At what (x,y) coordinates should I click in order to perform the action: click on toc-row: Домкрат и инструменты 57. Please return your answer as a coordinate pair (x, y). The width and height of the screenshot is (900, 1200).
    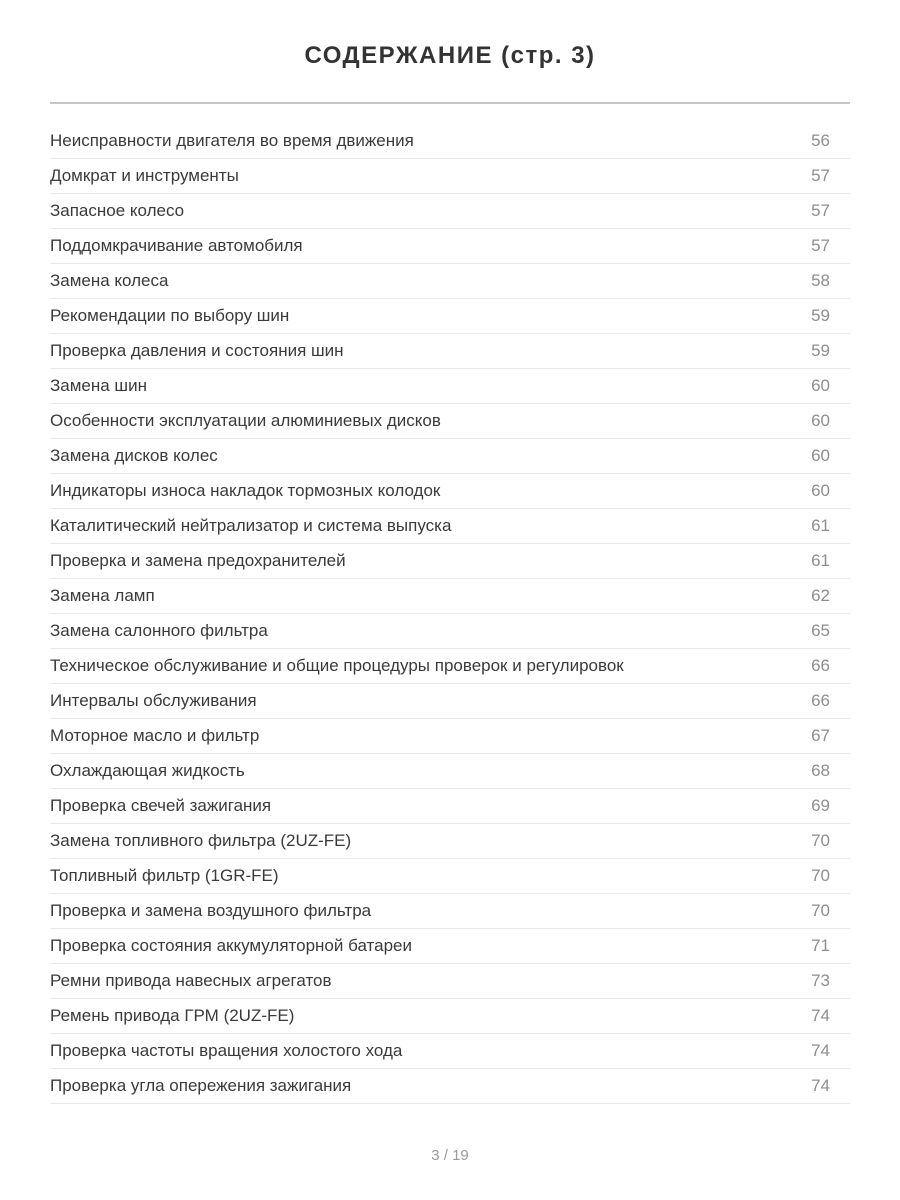
    Looking at the image, I should click on (450, 176).